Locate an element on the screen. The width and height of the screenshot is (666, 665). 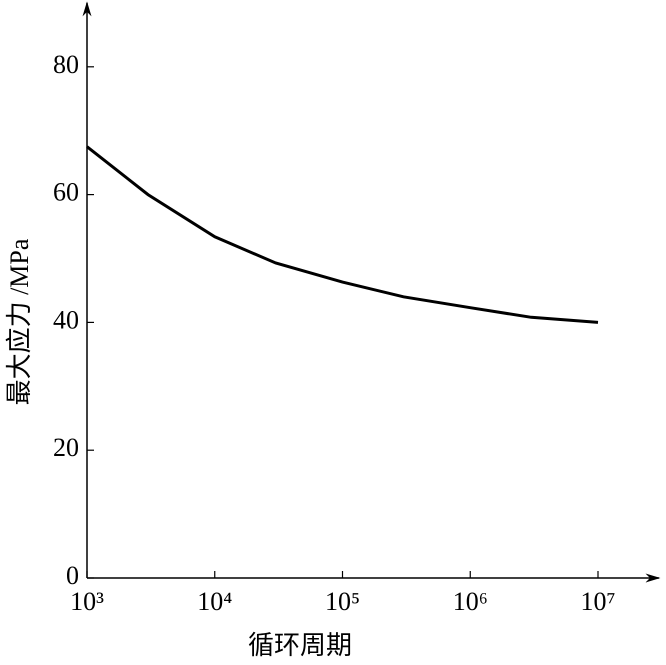
y-axis-label: 最大应力 /MPa is located at coordinates (19, 321).